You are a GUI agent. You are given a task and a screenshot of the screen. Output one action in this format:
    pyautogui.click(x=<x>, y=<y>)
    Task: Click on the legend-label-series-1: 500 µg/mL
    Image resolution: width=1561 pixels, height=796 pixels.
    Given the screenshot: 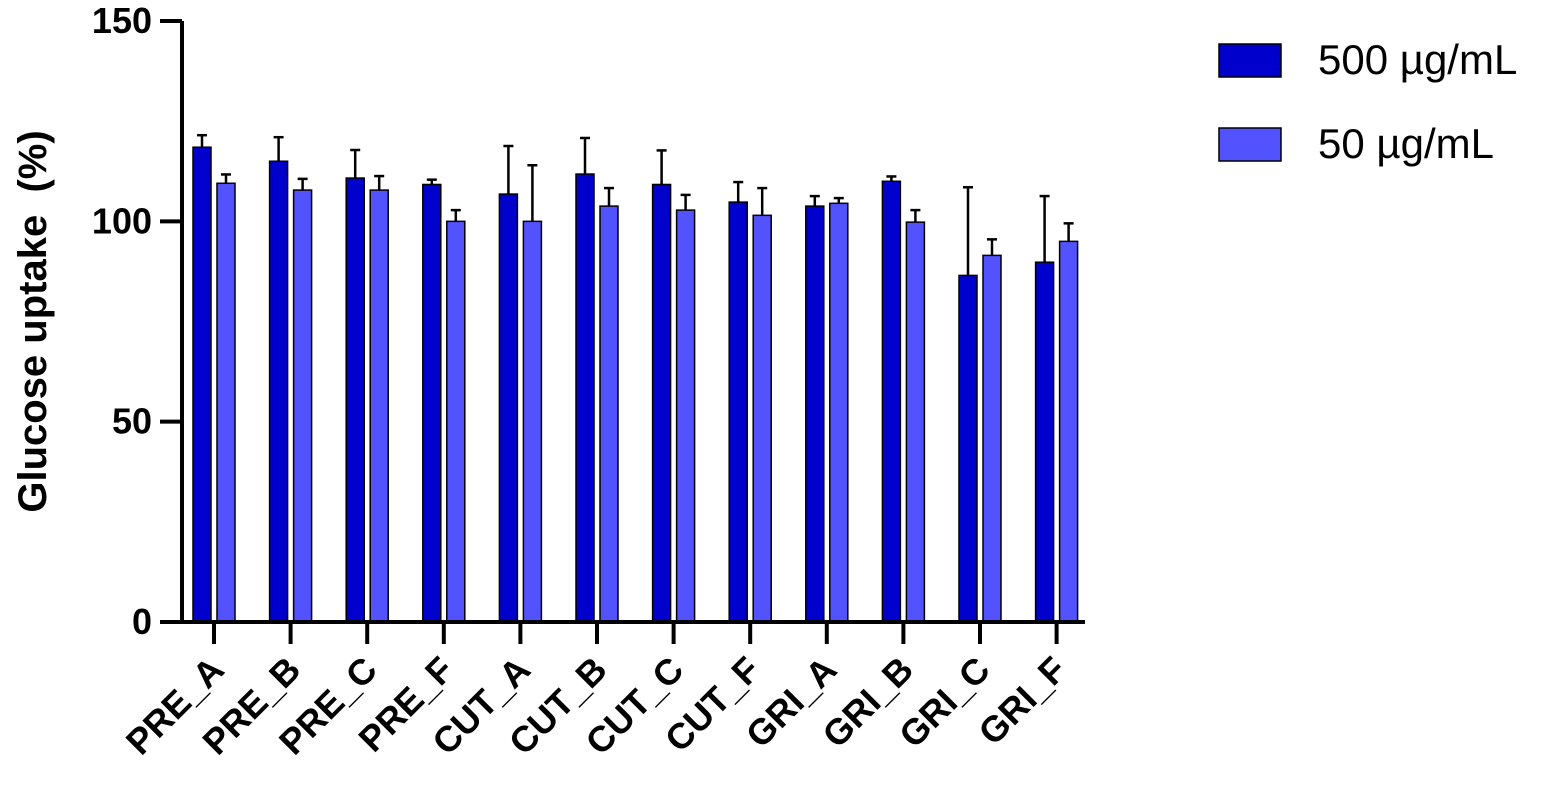 What is the action you would take?
    pyautogui.click(x=1417, y=59)
    